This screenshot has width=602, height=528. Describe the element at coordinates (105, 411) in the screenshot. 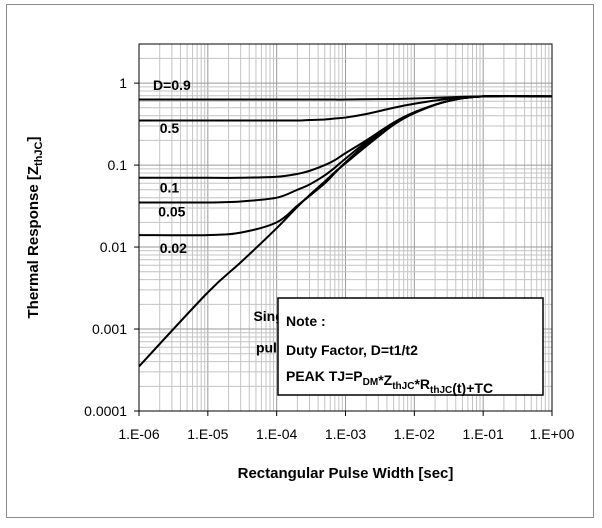

I see `y-tick-label: 0.0001` at that location.